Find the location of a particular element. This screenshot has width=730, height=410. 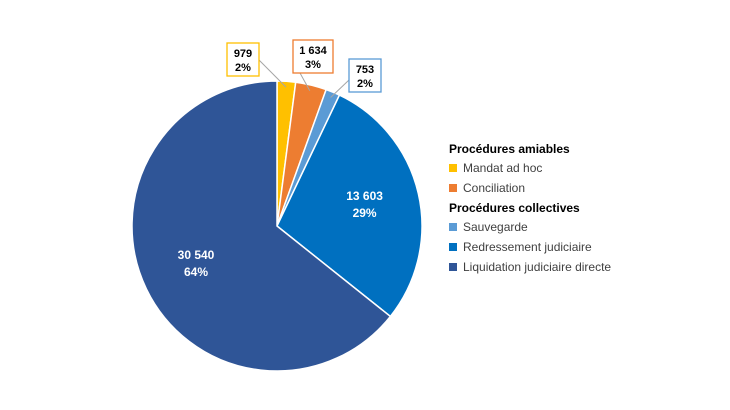

legend-swatch-sauvegarde is located at coordinates (453, 227).